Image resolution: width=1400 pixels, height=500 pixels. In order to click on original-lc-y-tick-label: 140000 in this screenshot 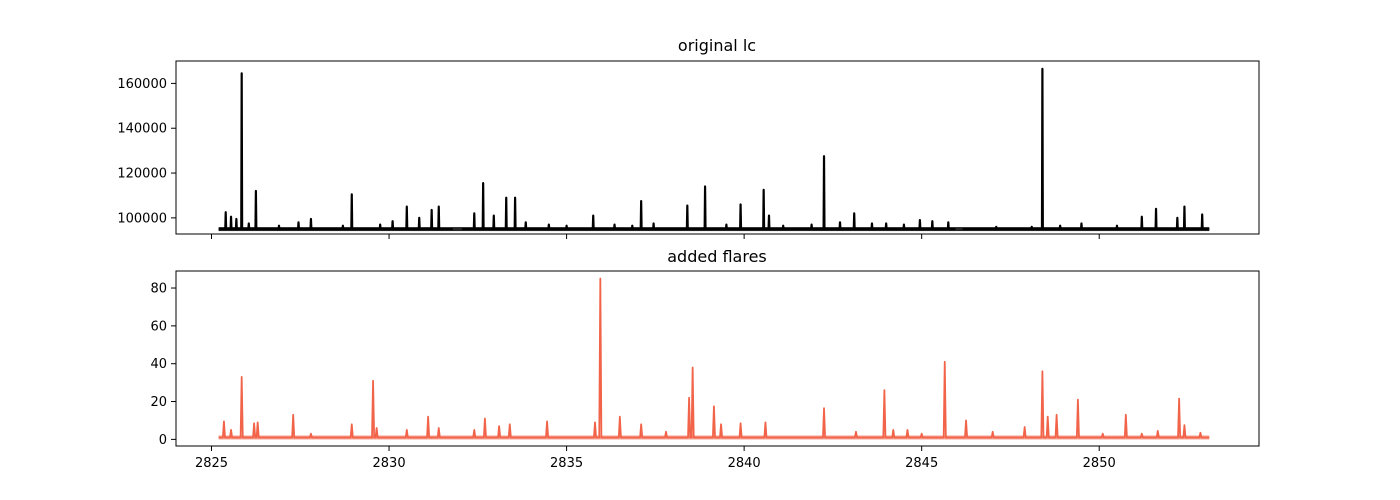, I will do `click(142, 129)`.